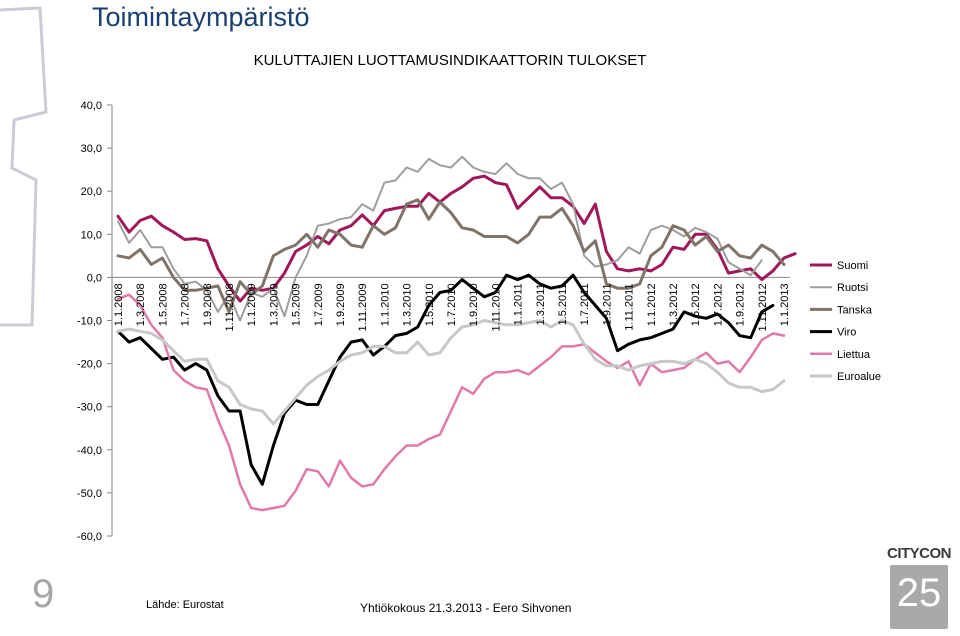 Image resolution: width=960 pixels, height=636 pixels. What do you see at coordinates (607, 304) in the screenshot?
I see `x-tick-label: 1.9.2011` at bounding box center [607, 304].